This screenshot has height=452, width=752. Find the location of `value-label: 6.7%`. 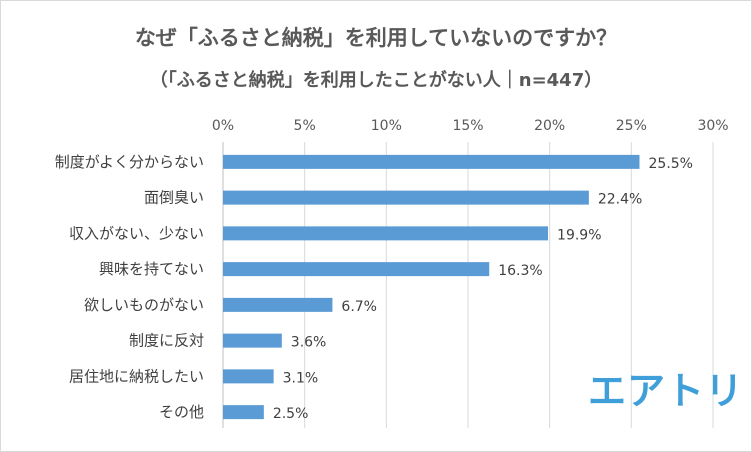

value-label: 6.7% is located at coordinates (359, 307).